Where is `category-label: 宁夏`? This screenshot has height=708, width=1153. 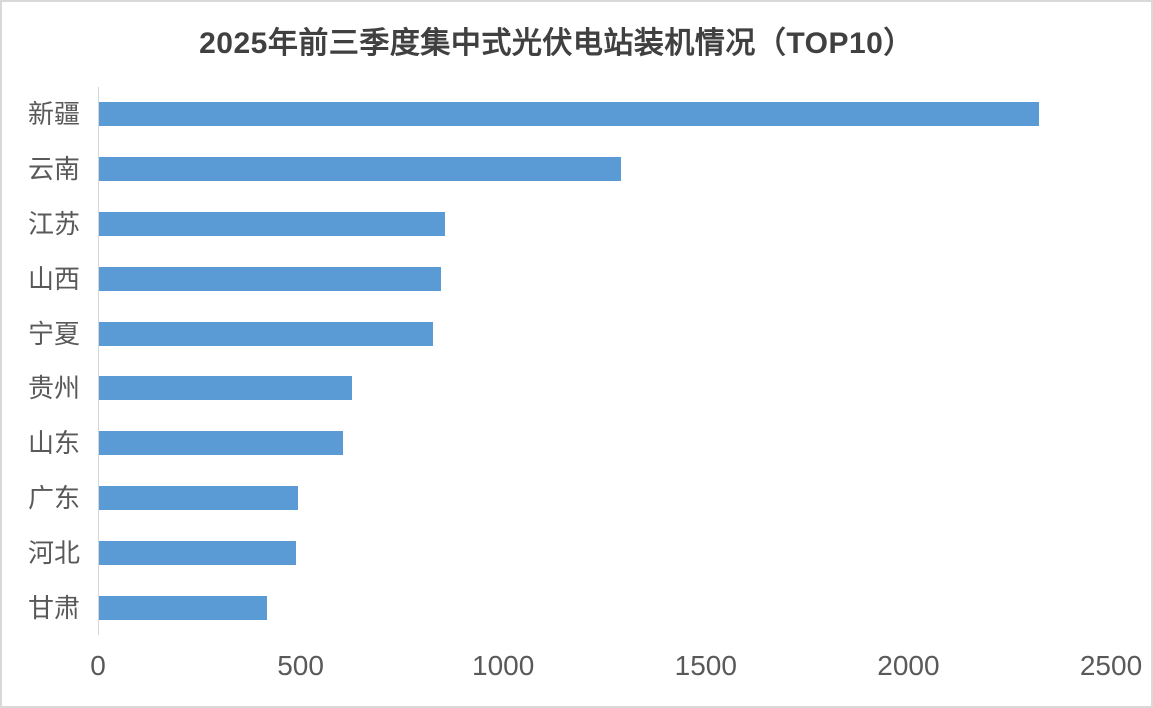
category-label: 宁夏 is located at coordinates (53, 333).